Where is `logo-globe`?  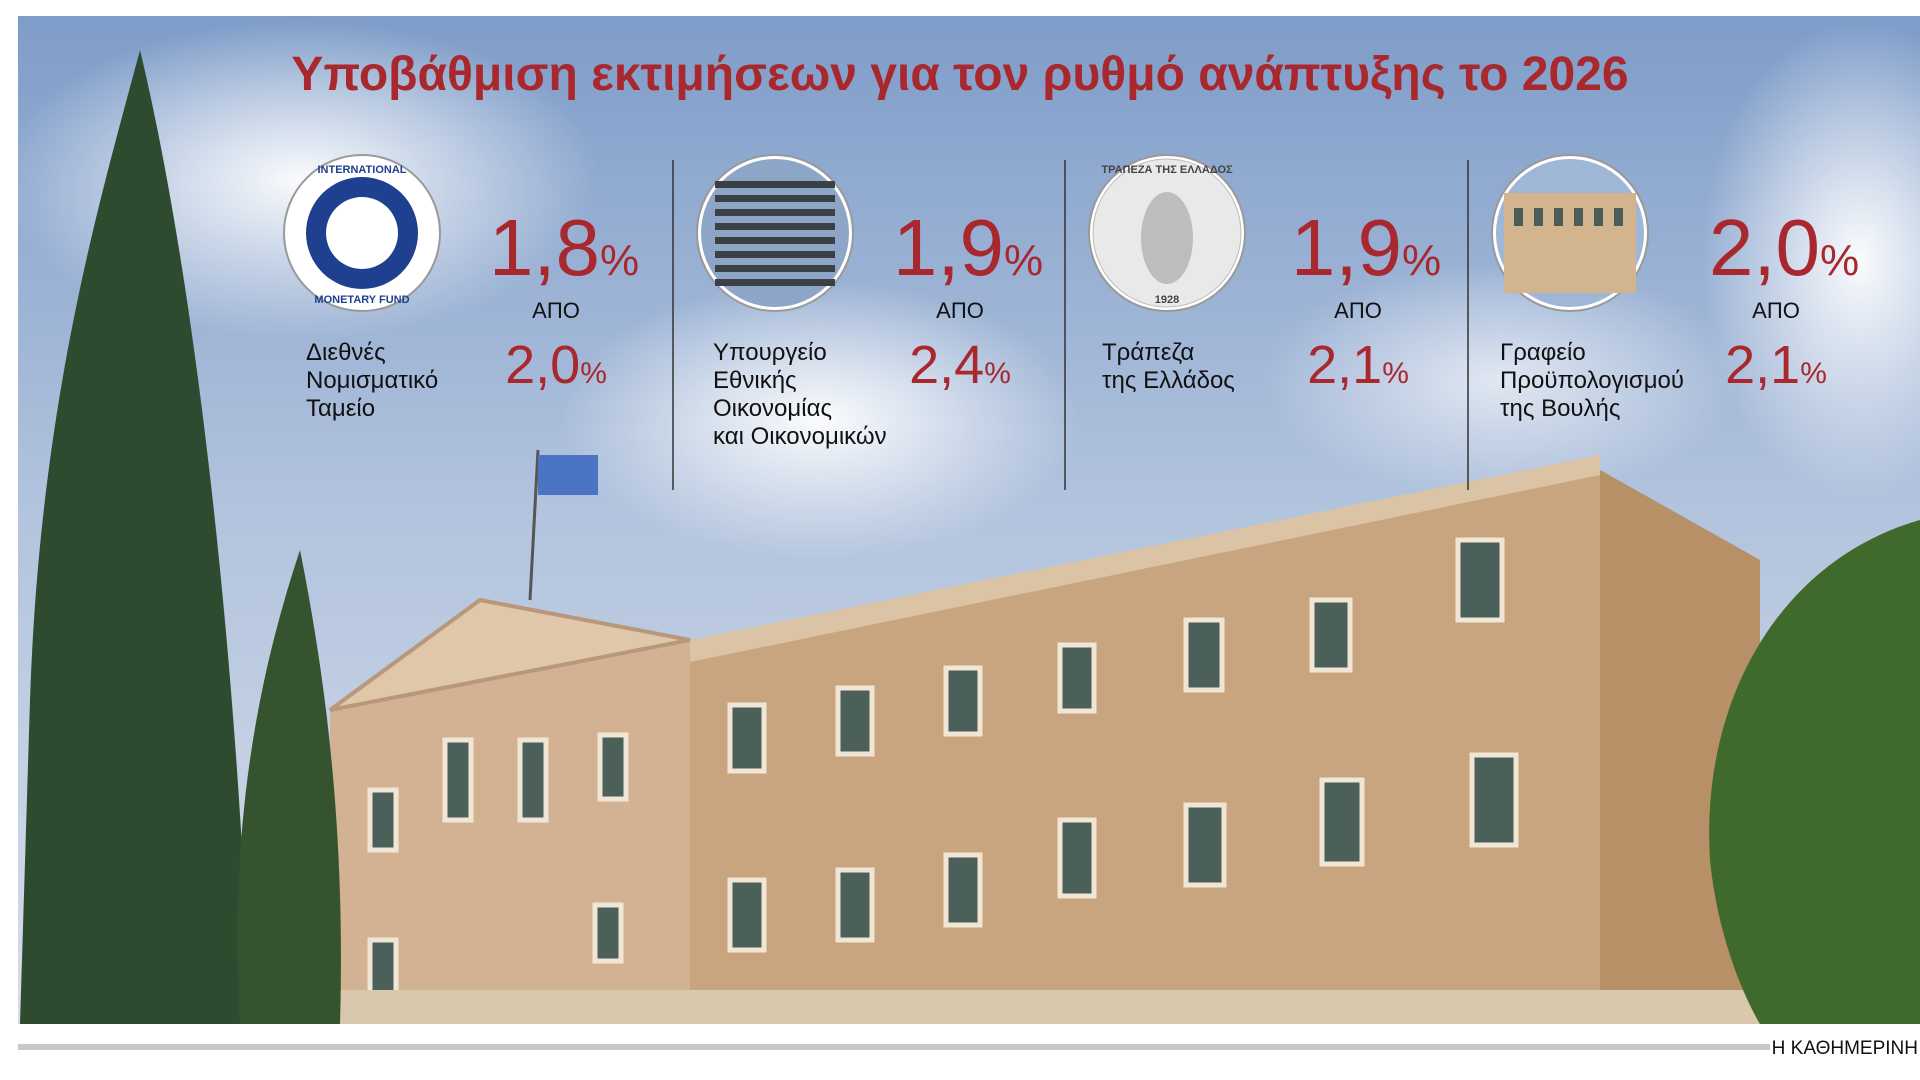 logo-globe is located at coordinates (362, 233).